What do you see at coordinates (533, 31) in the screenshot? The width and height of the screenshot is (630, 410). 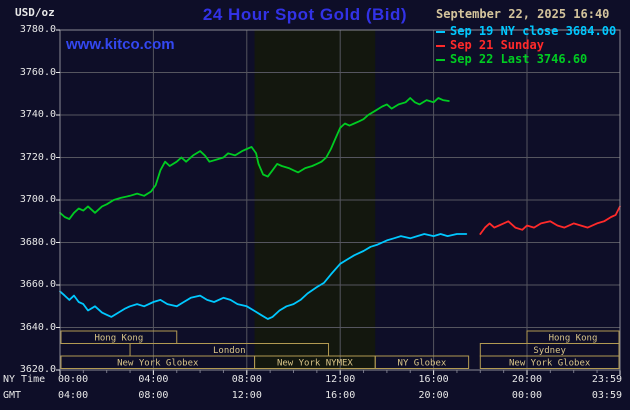 I see `legend-label: Sep 19 NY close 3684.00` at bounding box center [533, 31].